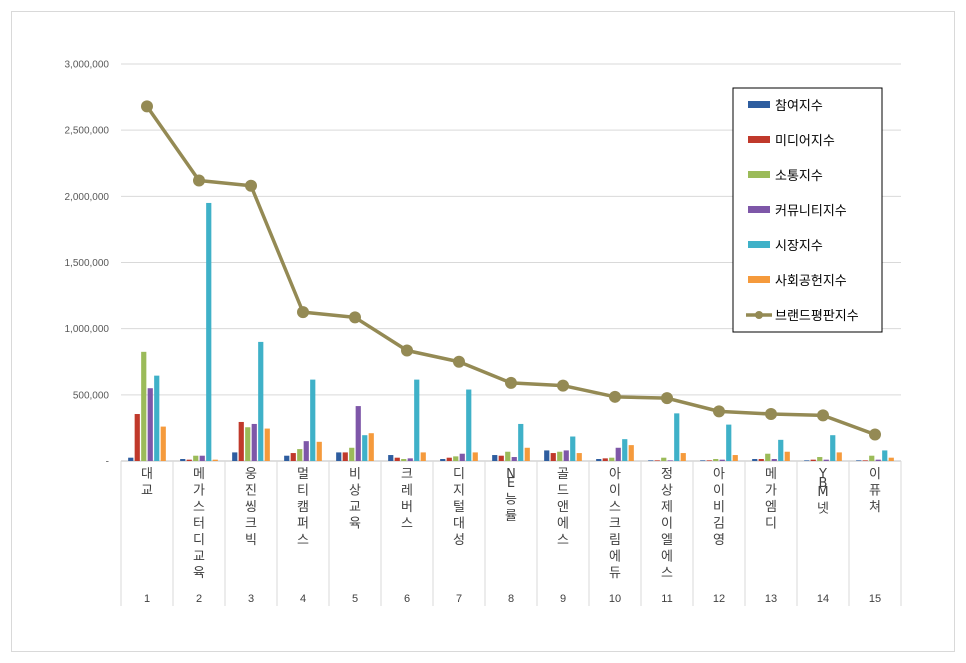  Describe the element at coordinates (199, 524) in the screenshot. I see `category-label-char: 터` at that location.